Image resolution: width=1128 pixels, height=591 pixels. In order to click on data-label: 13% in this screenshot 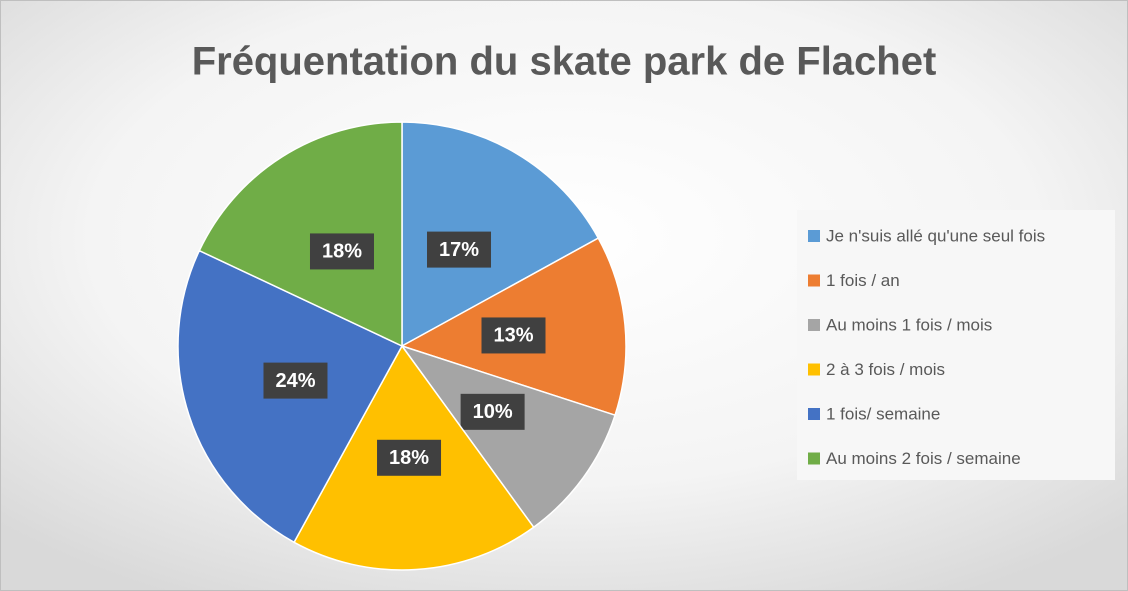, I will do `click(513, 336)`.